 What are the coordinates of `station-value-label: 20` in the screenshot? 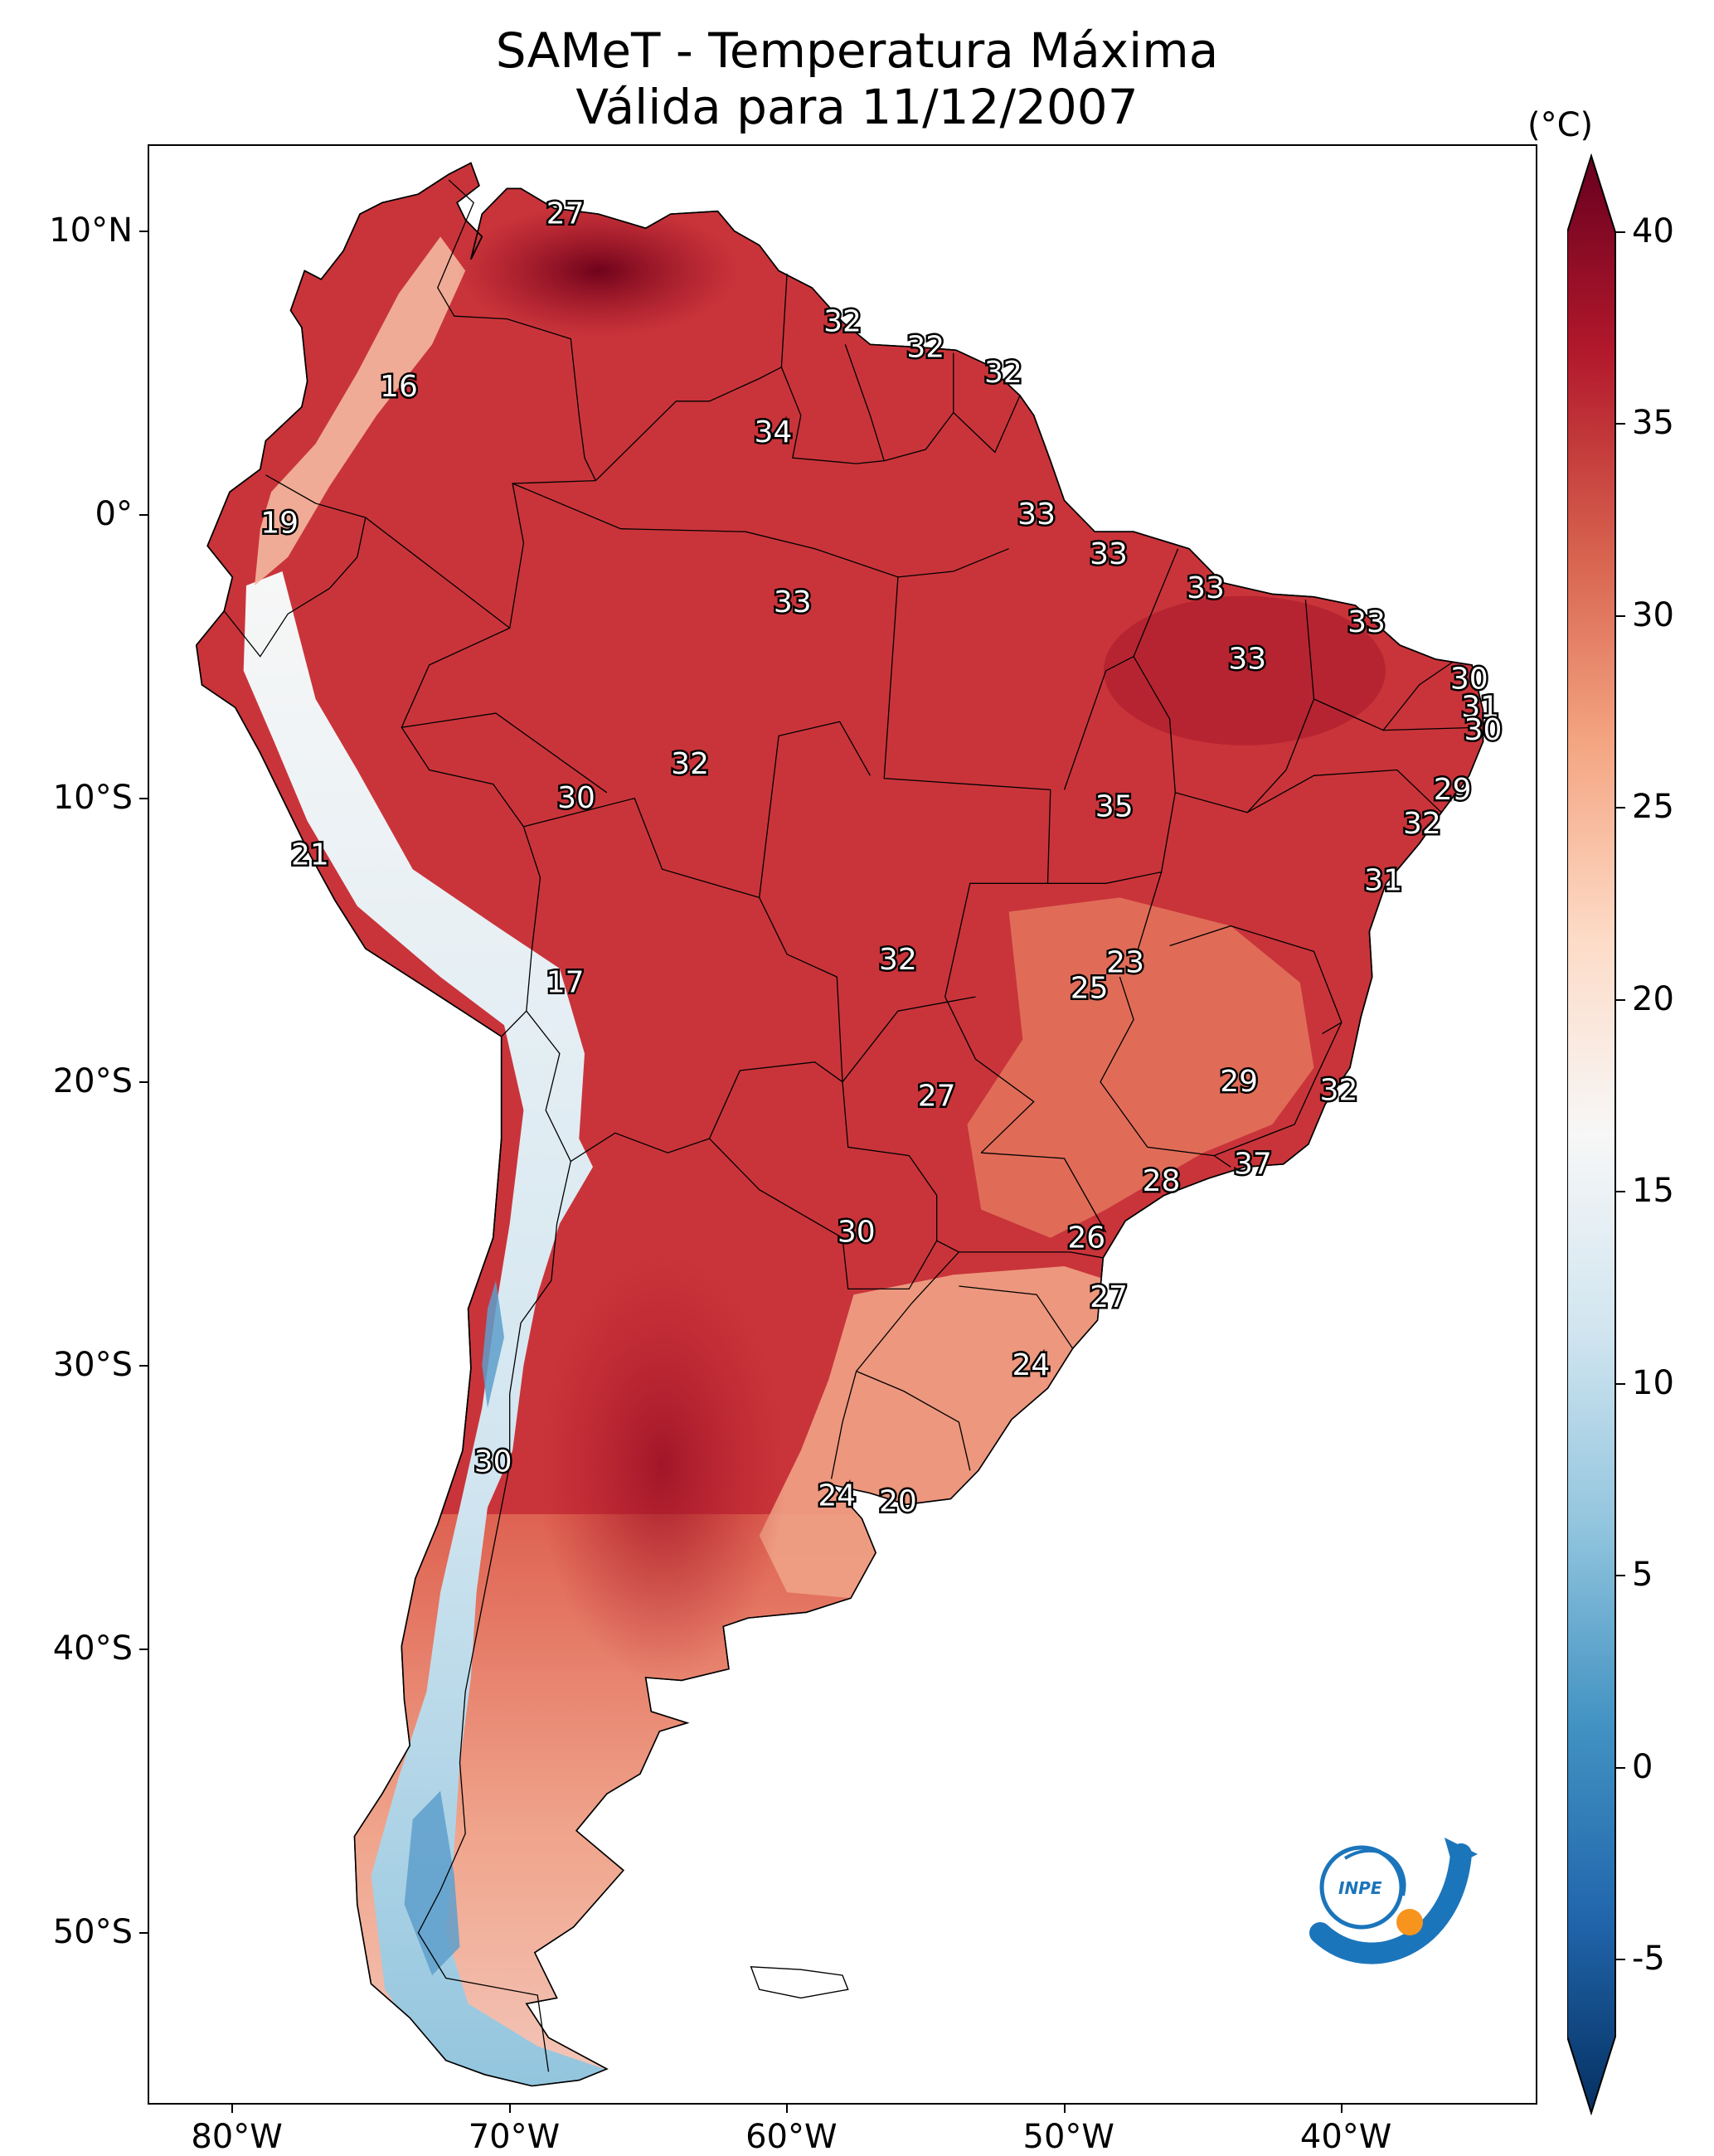 It's located at (898, 1501).